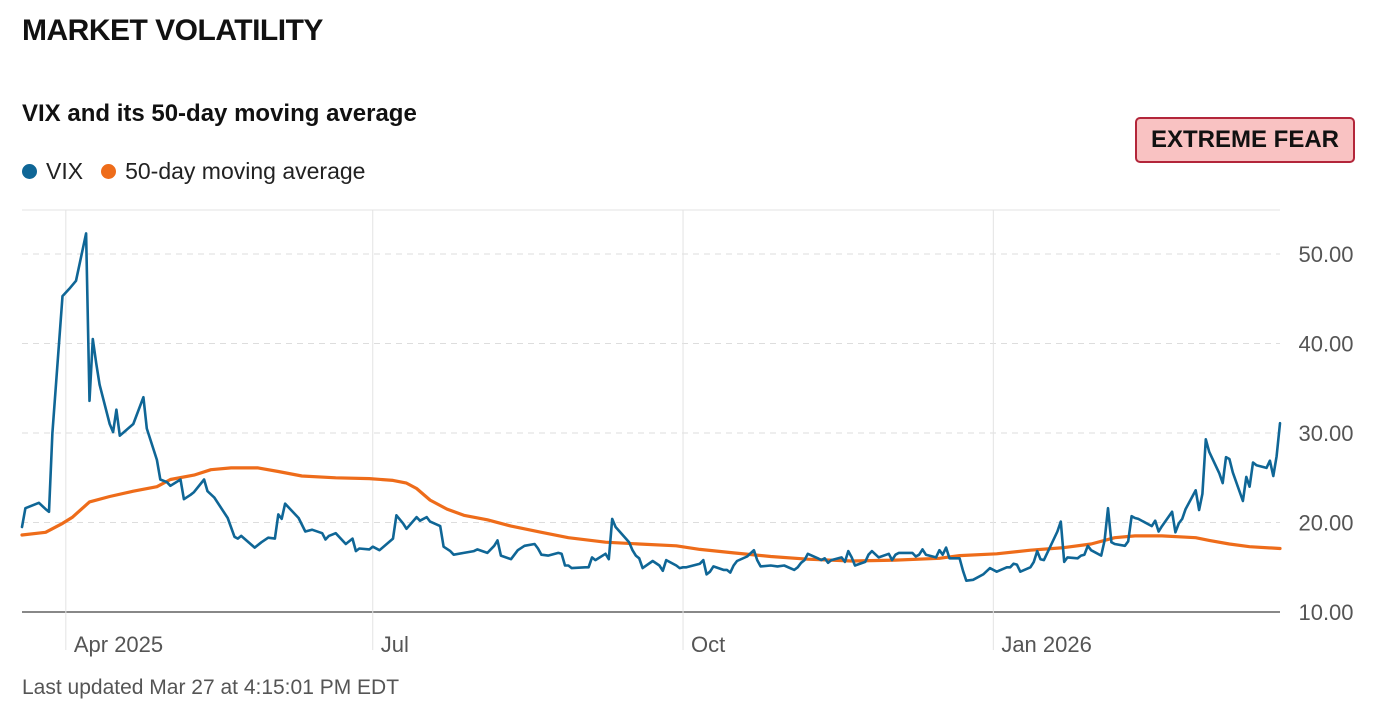 The width and height of the screenshot is (1382, 714). What do you see at coordinates (65, 171) in the screenshot?
I see `legend-label-vix: VIX` at bounding box center [65, 171].